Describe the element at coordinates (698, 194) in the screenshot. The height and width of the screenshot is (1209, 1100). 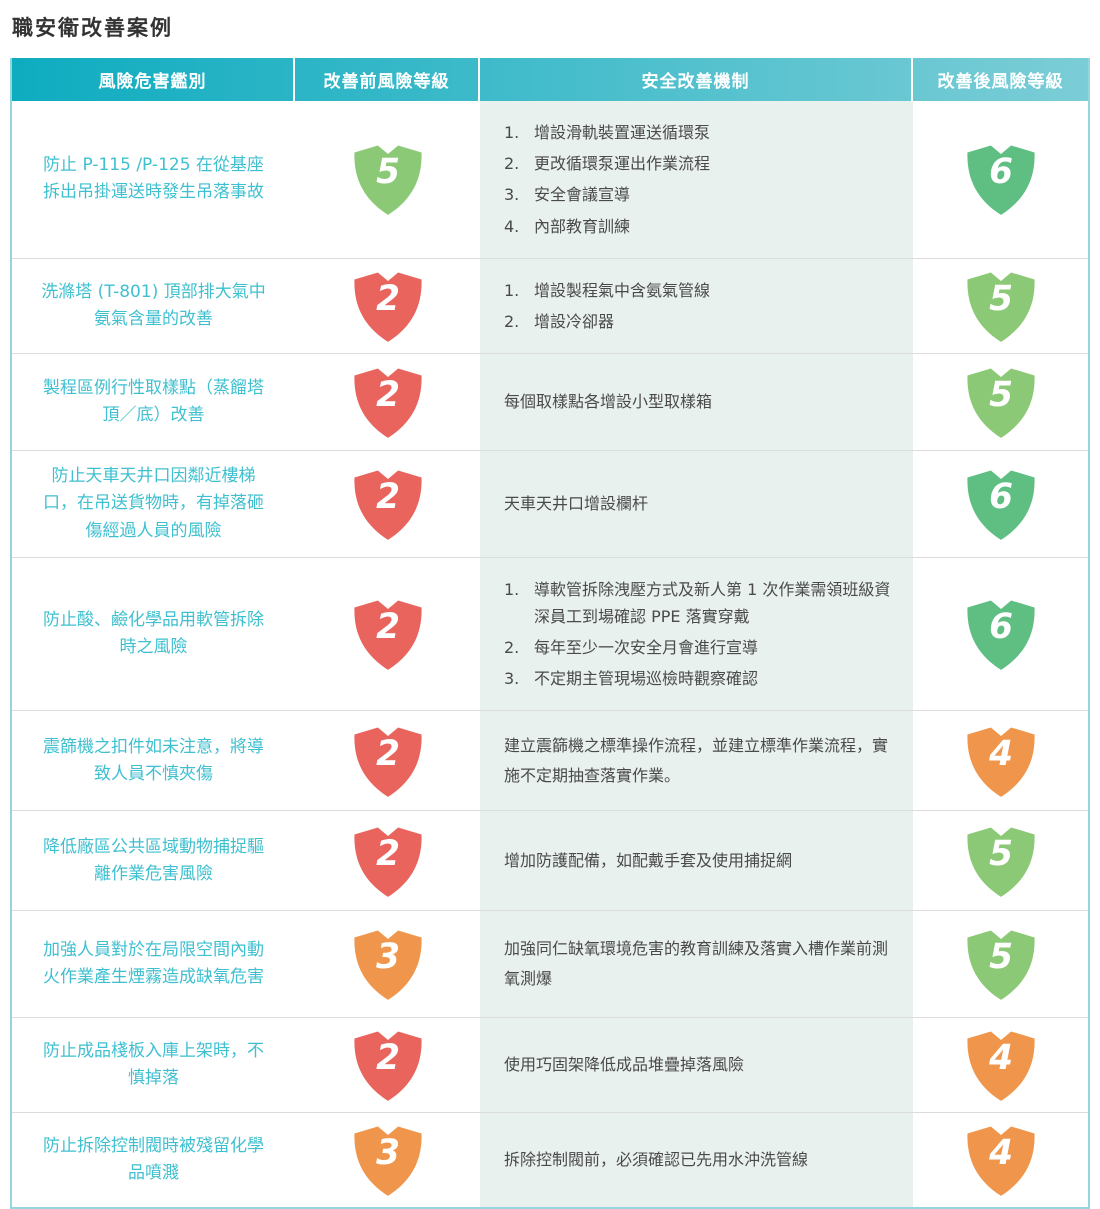
I see `mechanism-list-item: 3. 安全會議宣導` at that location.